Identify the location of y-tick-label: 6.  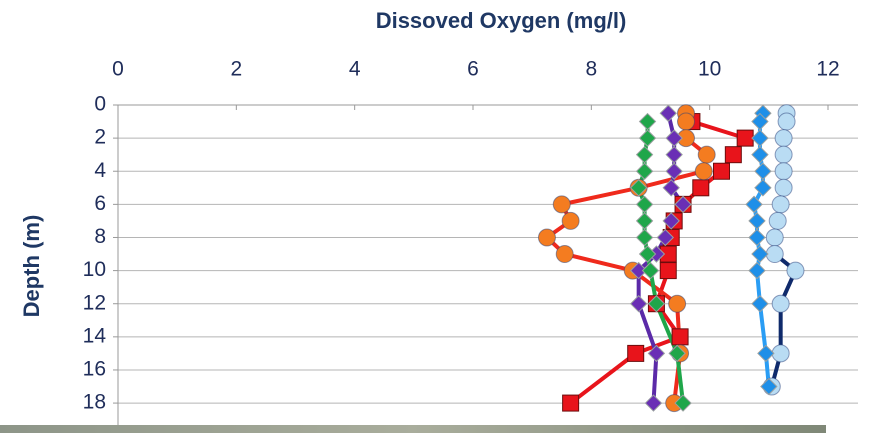
(100, 203).